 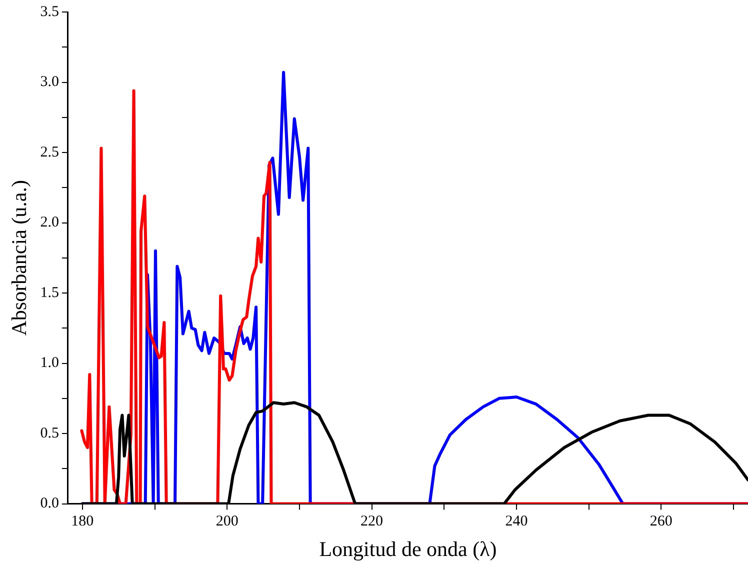 I want to click on x-tick-label: 240, so click(x=516, y=522).